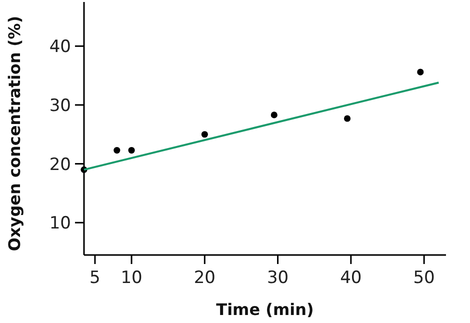 Image resolution: width=470 pixels, height=323 pixels. Describe the element at coordinates (424, 278) in the screenshot. I see `x-tick-label: 50` at that location.